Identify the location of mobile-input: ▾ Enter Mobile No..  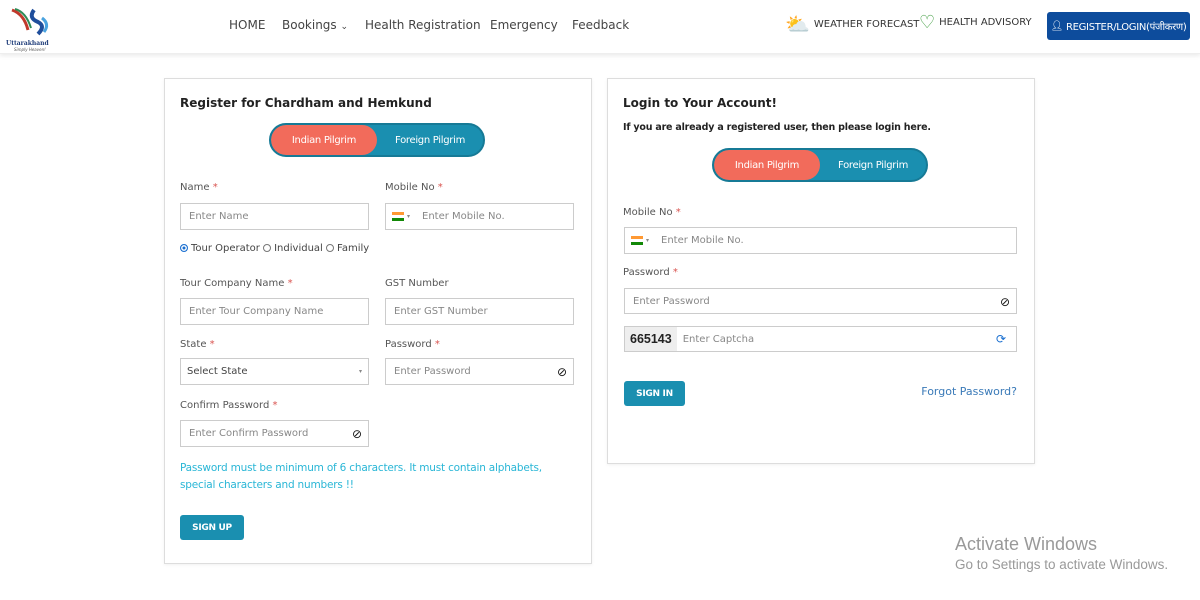
(479, 216).